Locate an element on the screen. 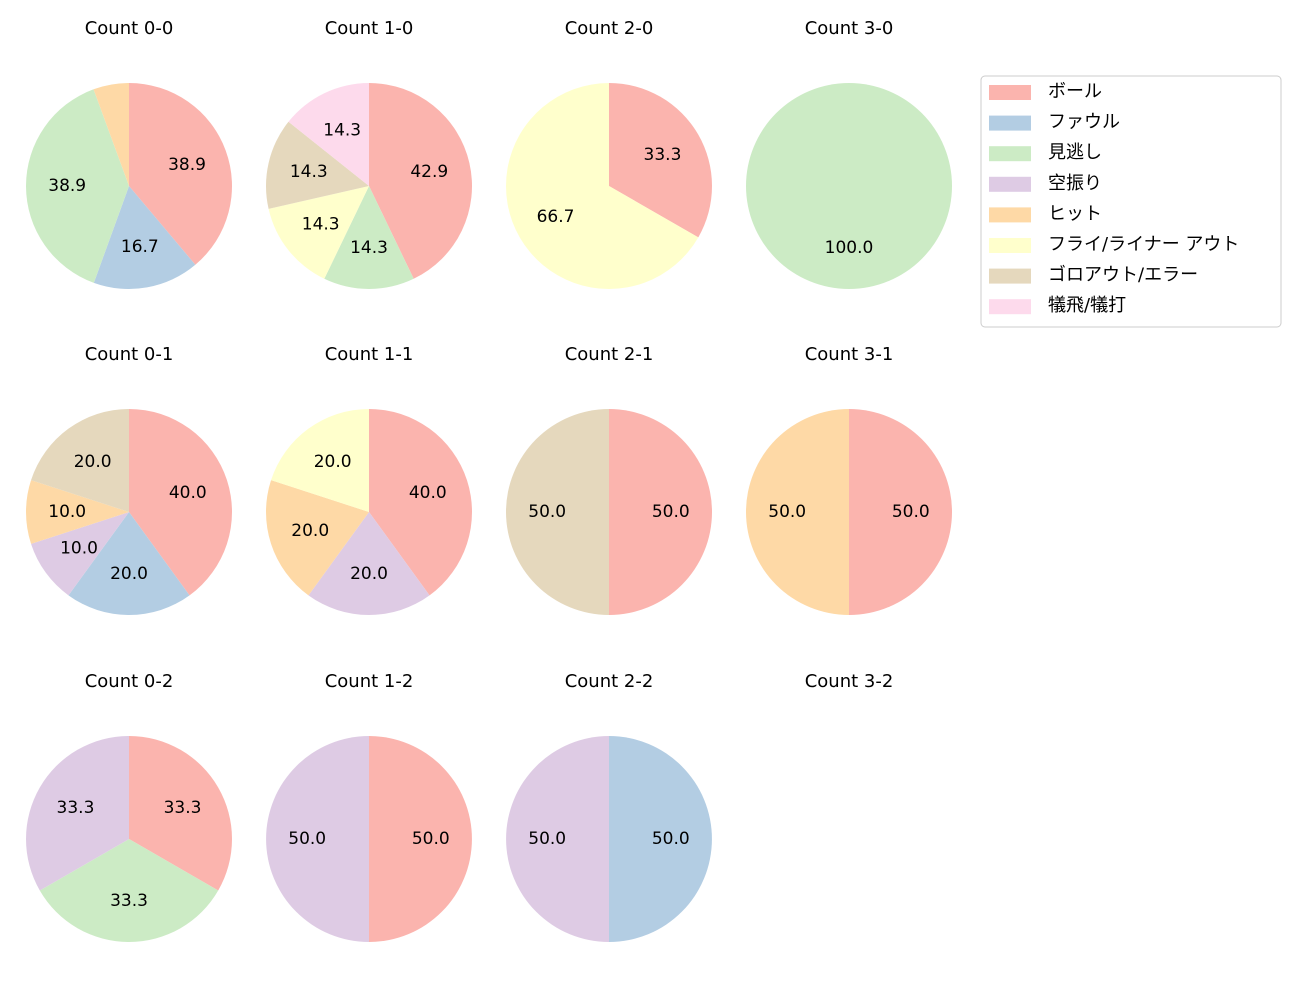 This screenshot has width=1300, height=1004. slice-label: 100.0 is located at coordinates (849, 248).